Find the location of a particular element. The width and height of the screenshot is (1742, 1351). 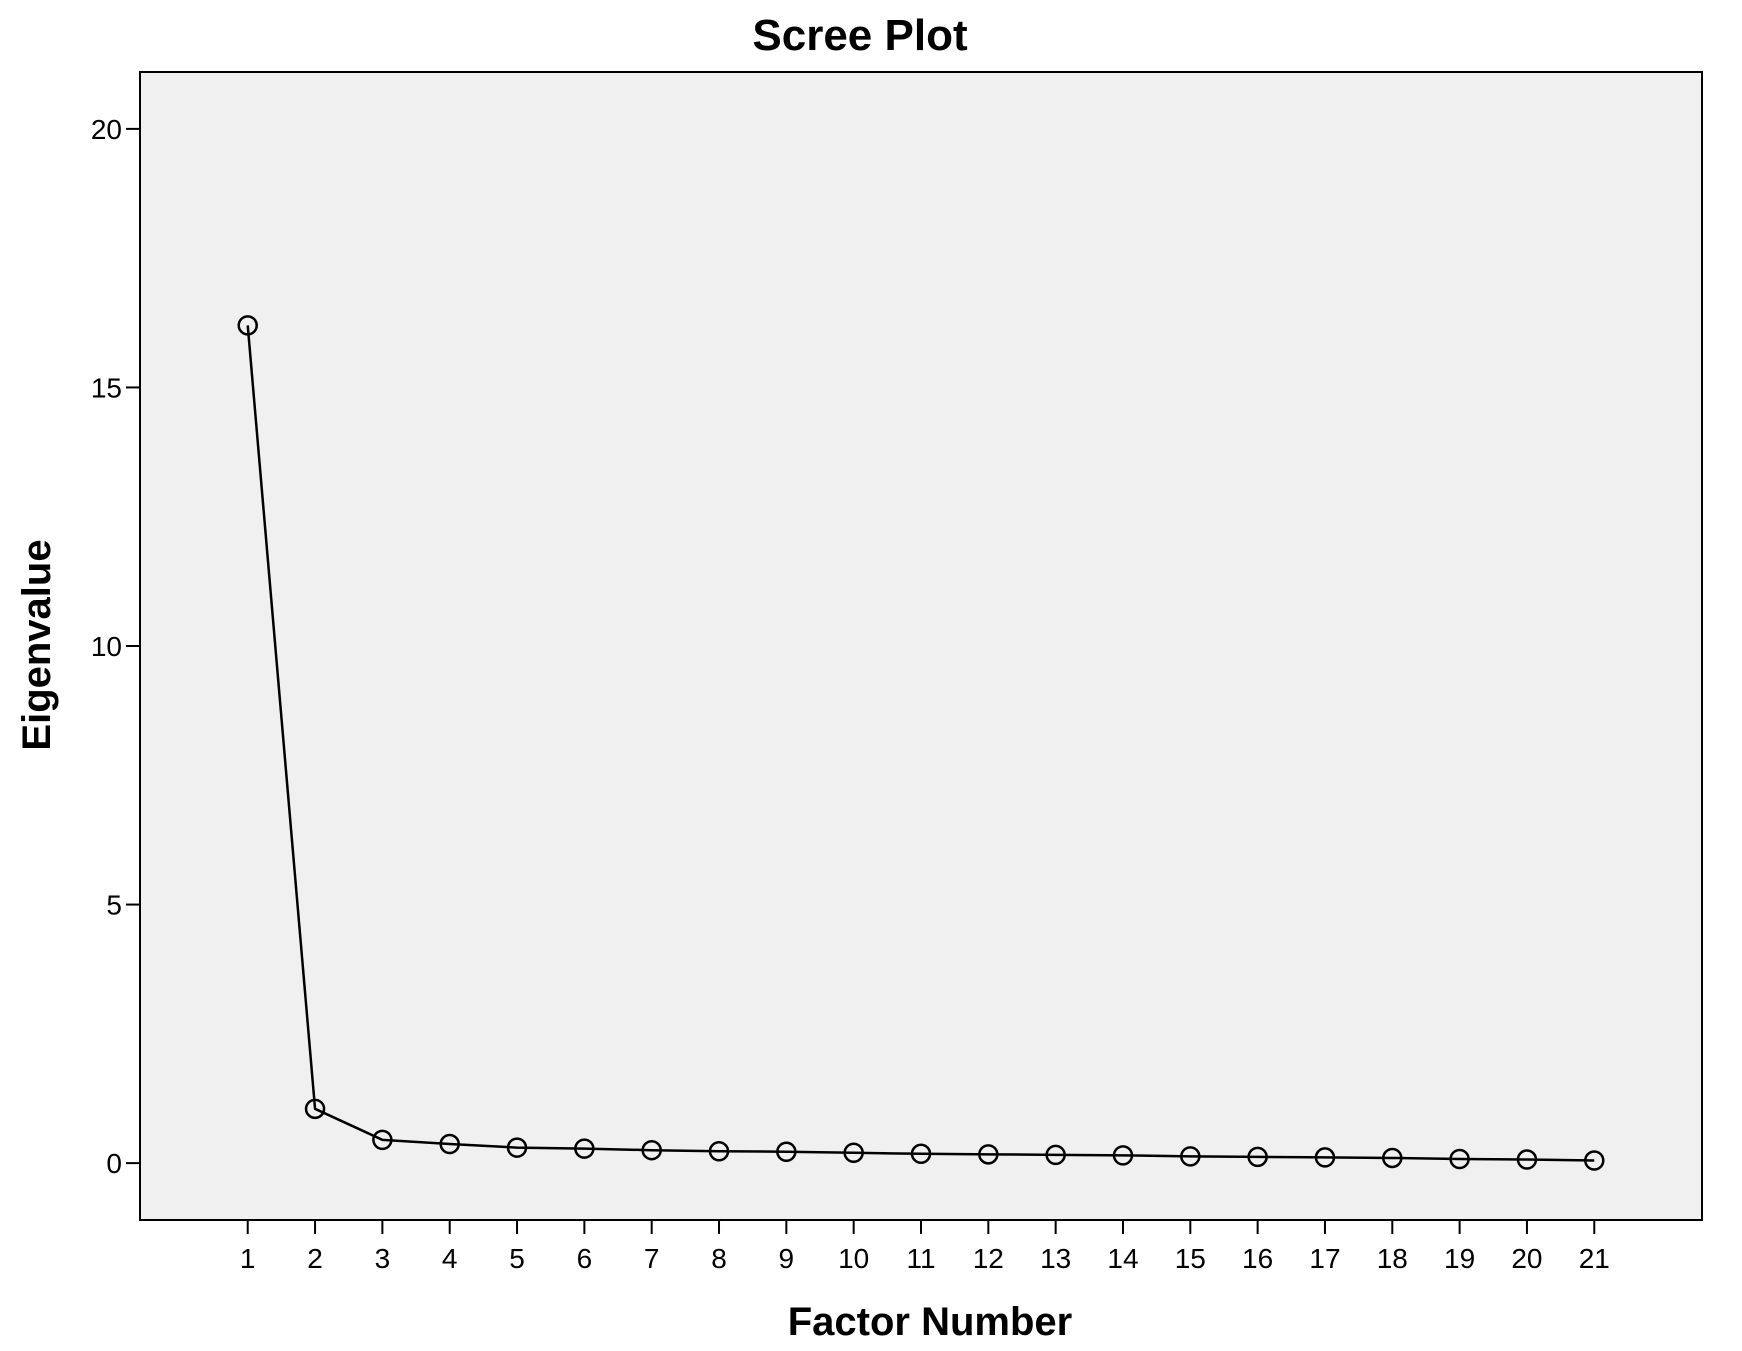

y-tick-label: 20 is located at coordinates (106, 129).